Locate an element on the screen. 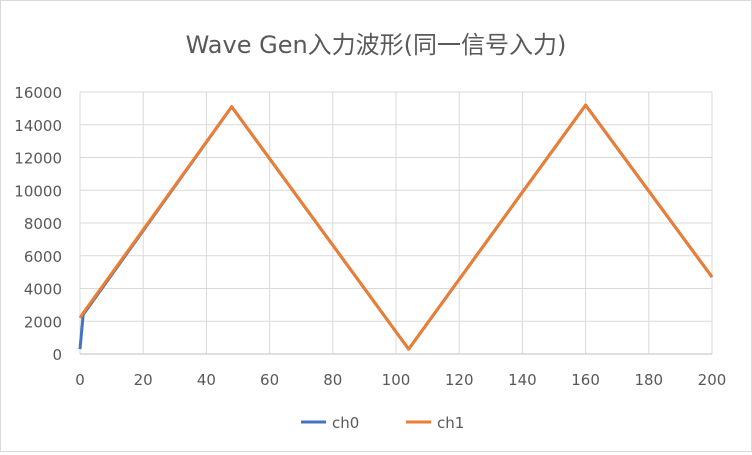 The width and height of the screenshot is (752, 455). legend-label-ch0: ch0 is located at coordinates (345, 423).